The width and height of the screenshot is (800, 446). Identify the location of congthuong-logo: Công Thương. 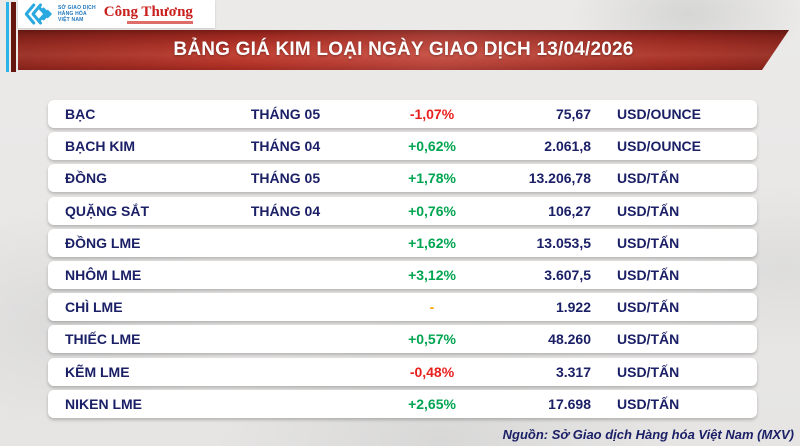
(148, 13).